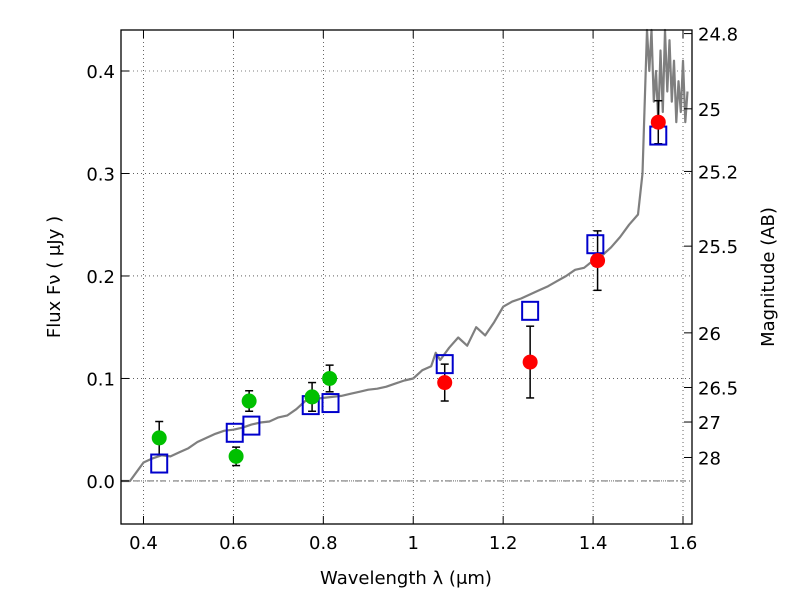 This screenshot has height=600, width=800. Describe the element at coordinates (233, 543) in the screenshot. I see `x-tick-label: 0.6` at that location.